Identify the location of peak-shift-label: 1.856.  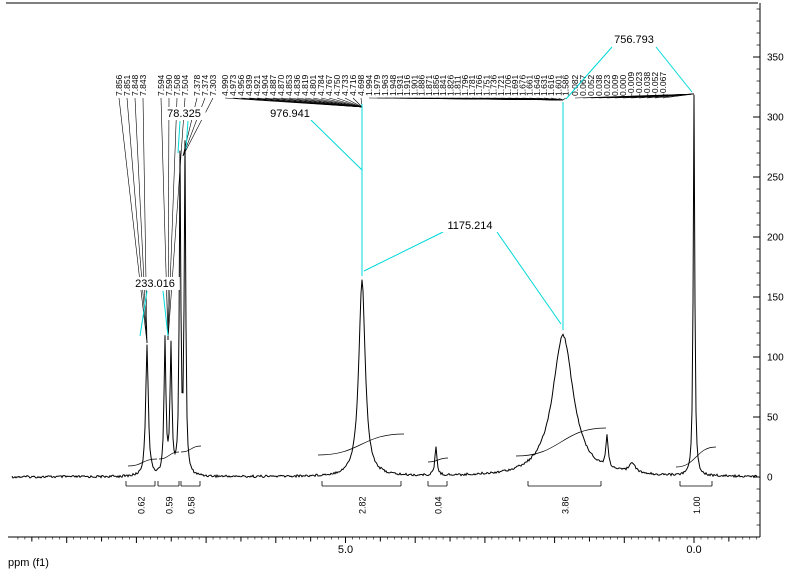
(436, 85).